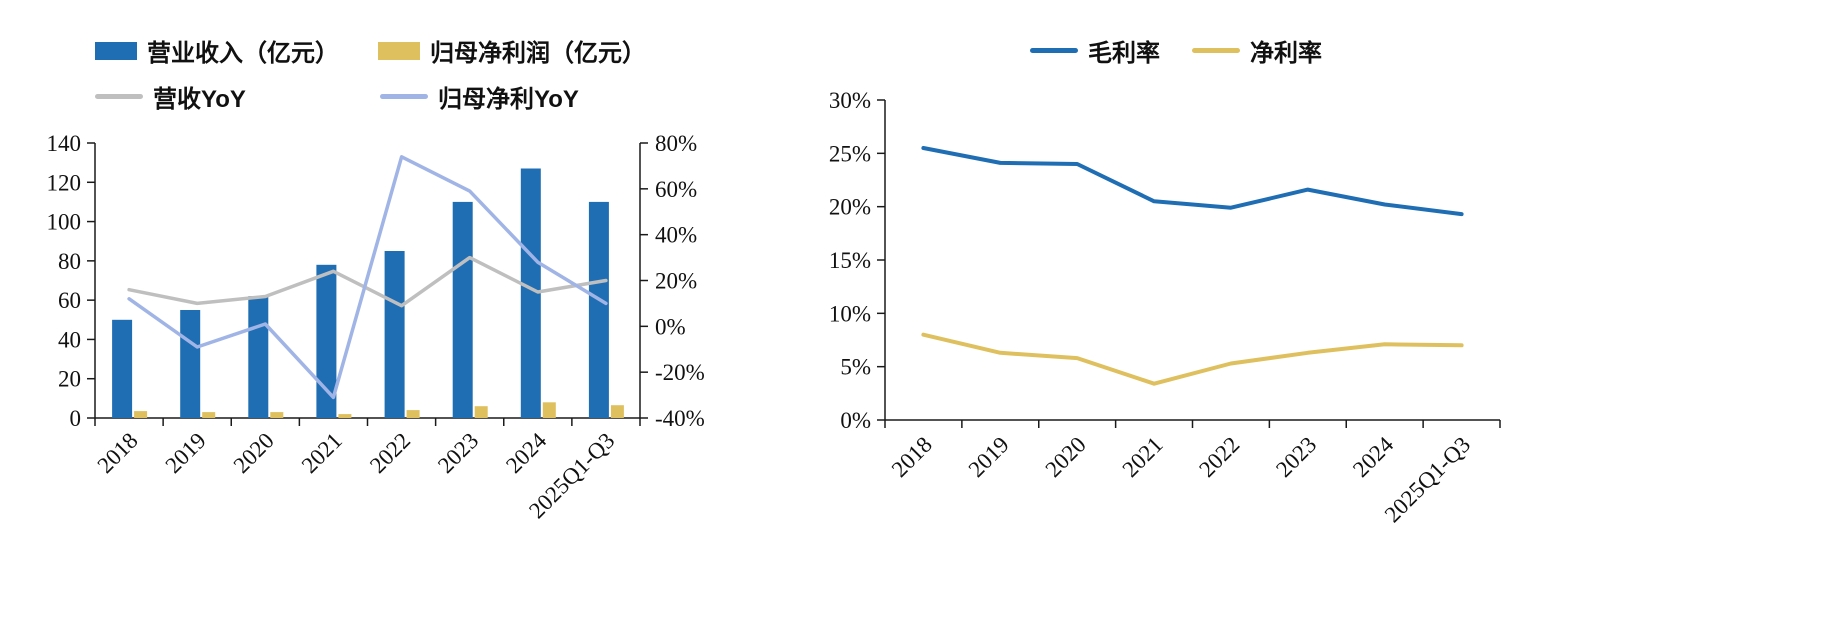  I want to click on svg-text: 10%, so click(850, 313).